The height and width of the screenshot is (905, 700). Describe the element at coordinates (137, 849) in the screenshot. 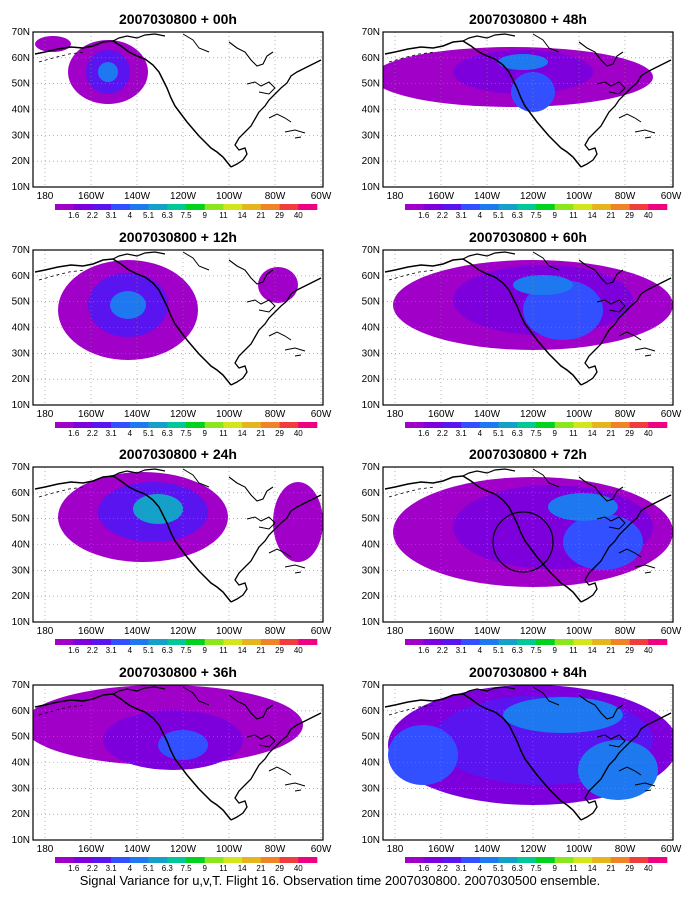

I see `lon-label: 140W` at that location.